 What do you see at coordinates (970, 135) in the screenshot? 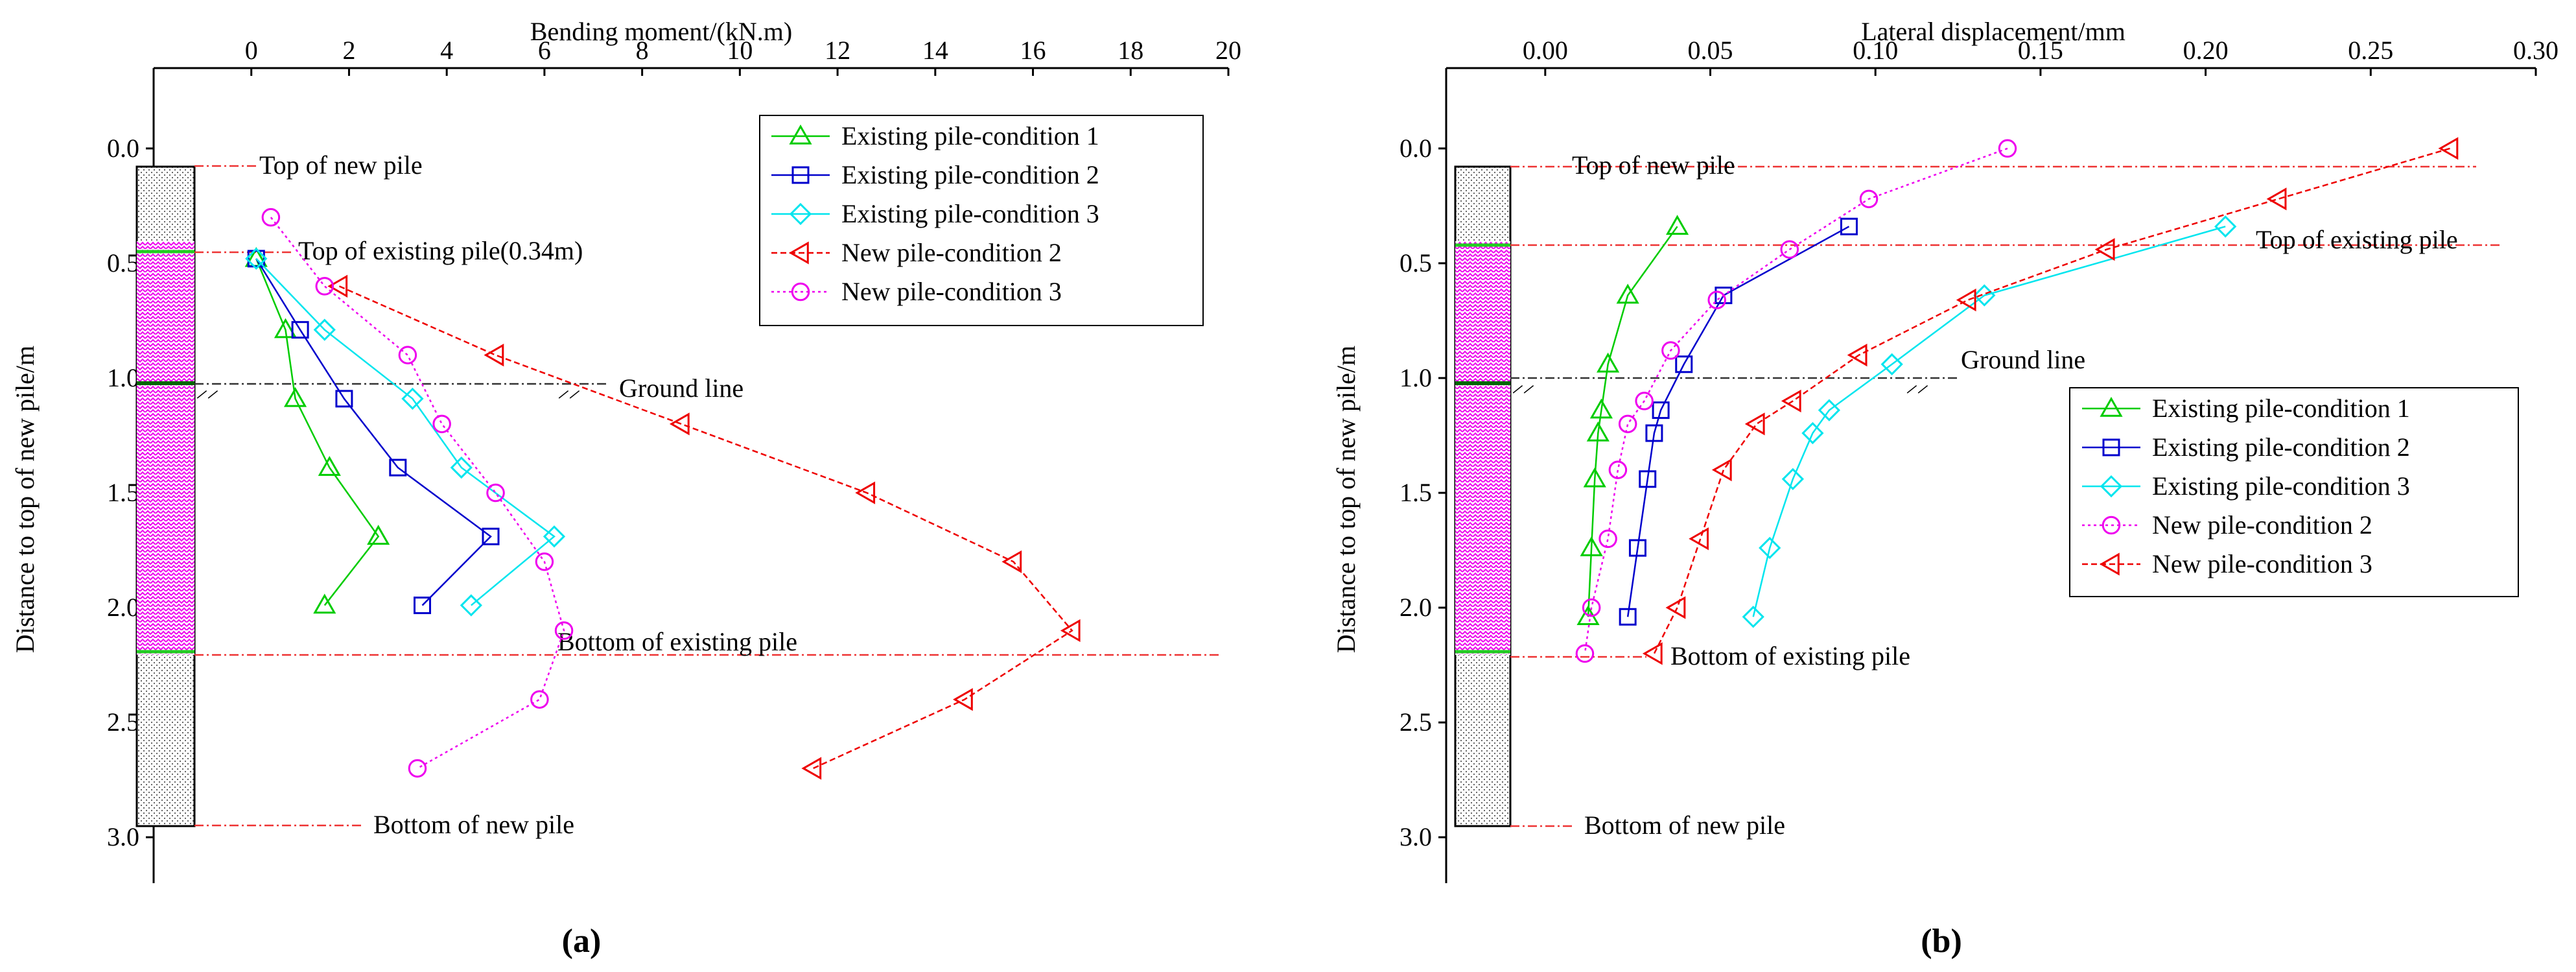
I see `panel-a-legend-label-existing-pile-condition-1: Existing pile-condition 1` at bounding box center [970, 135].